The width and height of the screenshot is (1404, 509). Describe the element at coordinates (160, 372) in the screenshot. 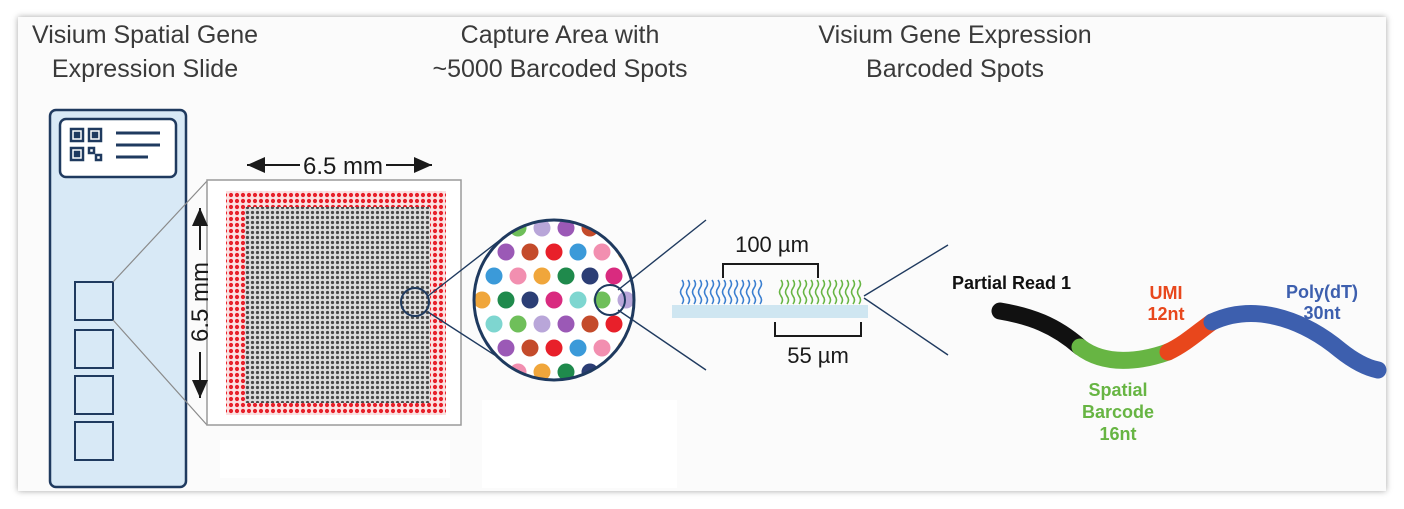

I see `zoom-line-bottom` at that location.